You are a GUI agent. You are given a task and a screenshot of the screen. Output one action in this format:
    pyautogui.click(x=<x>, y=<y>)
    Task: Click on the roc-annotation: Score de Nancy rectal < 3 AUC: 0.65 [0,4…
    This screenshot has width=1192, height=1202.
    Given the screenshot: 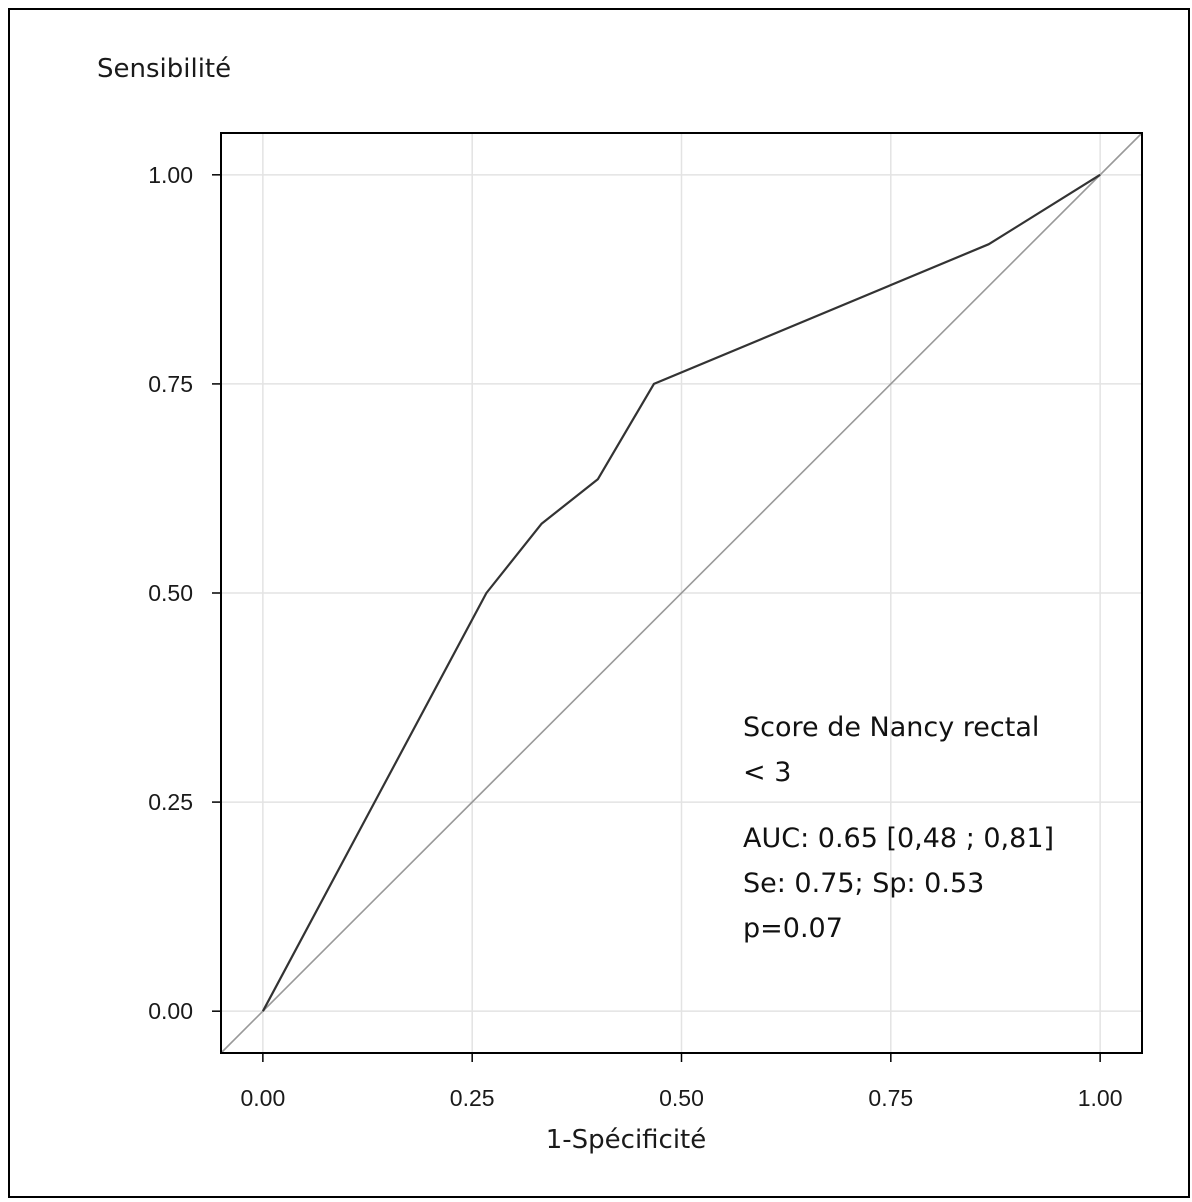 What is the action you would take?
    pyautogui.click(x=898, y=828)
    